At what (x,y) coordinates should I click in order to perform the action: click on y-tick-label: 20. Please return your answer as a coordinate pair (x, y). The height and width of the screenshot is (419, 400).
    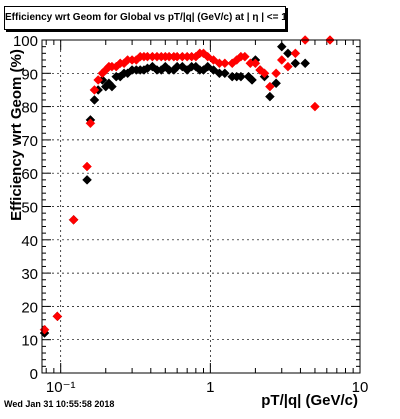
    Looking at the image, I should click on (29, 307).